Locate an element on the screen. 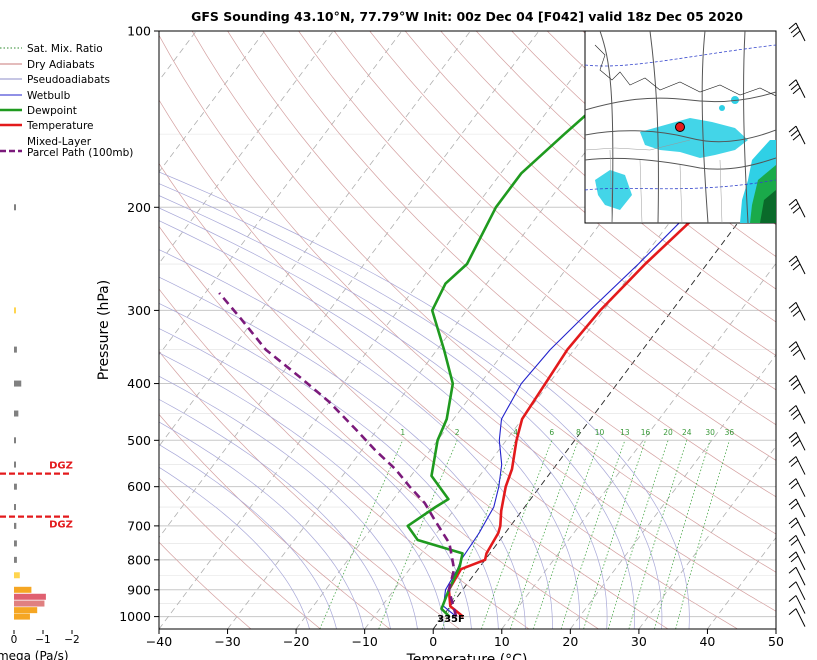 This screenshot has width=817, height=660. pseudoadiabat is located at coordinates (248, 536).